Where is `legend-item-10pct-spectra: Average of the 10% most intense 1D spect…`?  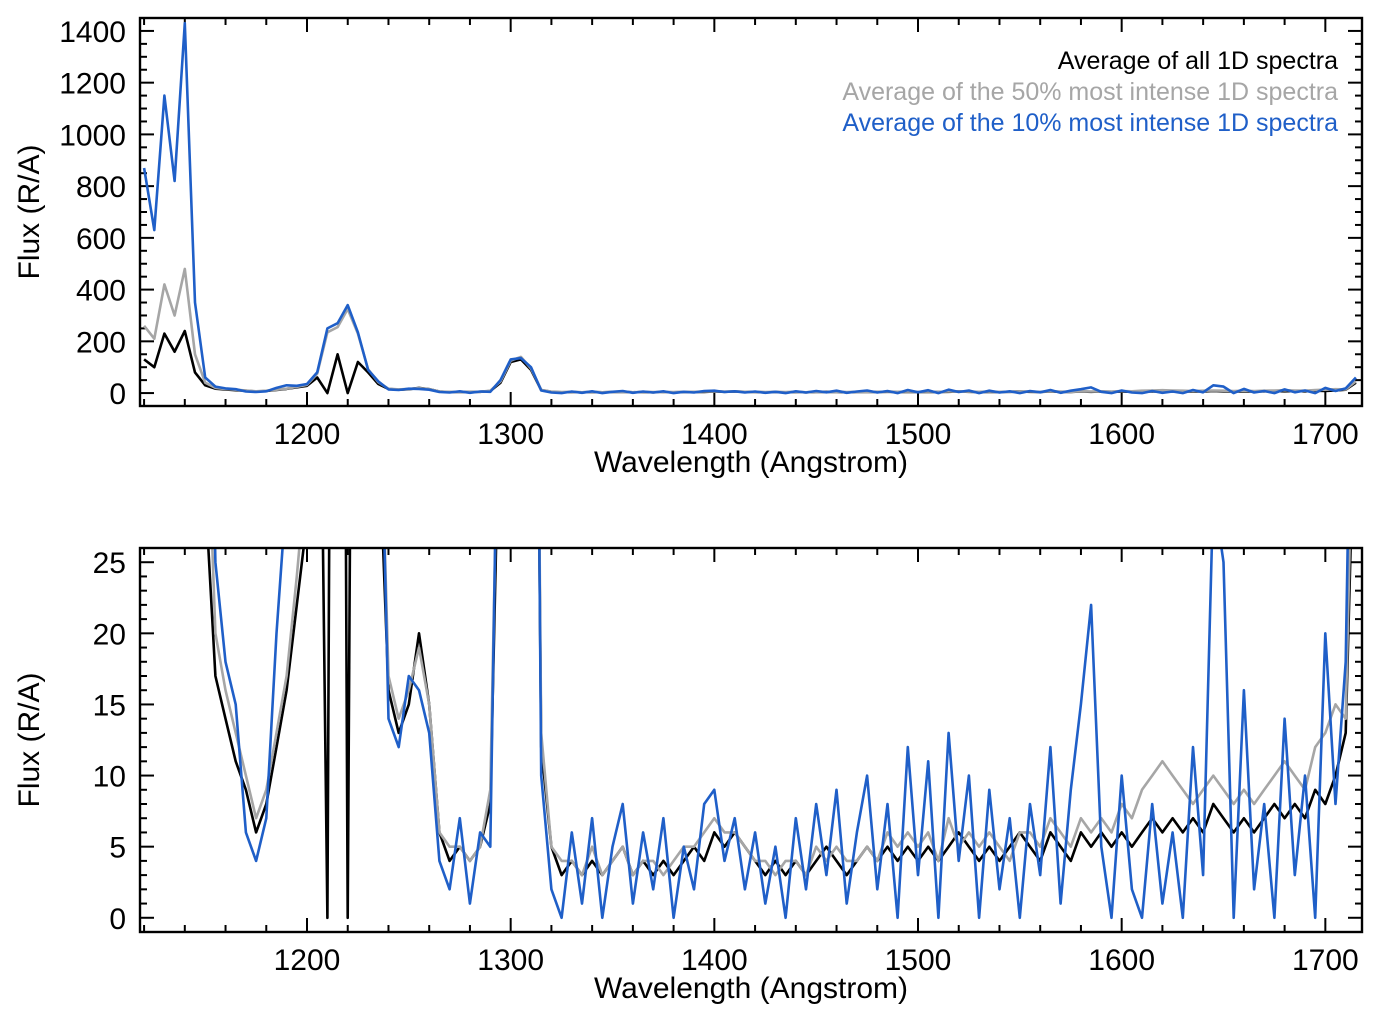
legend-item-10pct-spectra: Average of the 10% most intense 1D spect… is located at coordinates (1090, 123).